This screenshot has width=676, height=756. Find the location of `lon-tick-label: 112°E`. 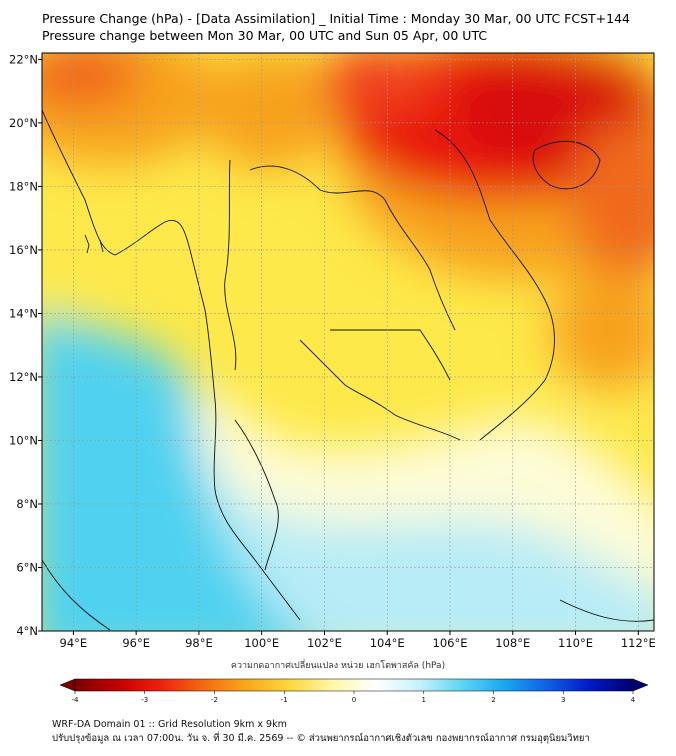

lon-tick-label: 112°E is located at coordinates (638, 643).